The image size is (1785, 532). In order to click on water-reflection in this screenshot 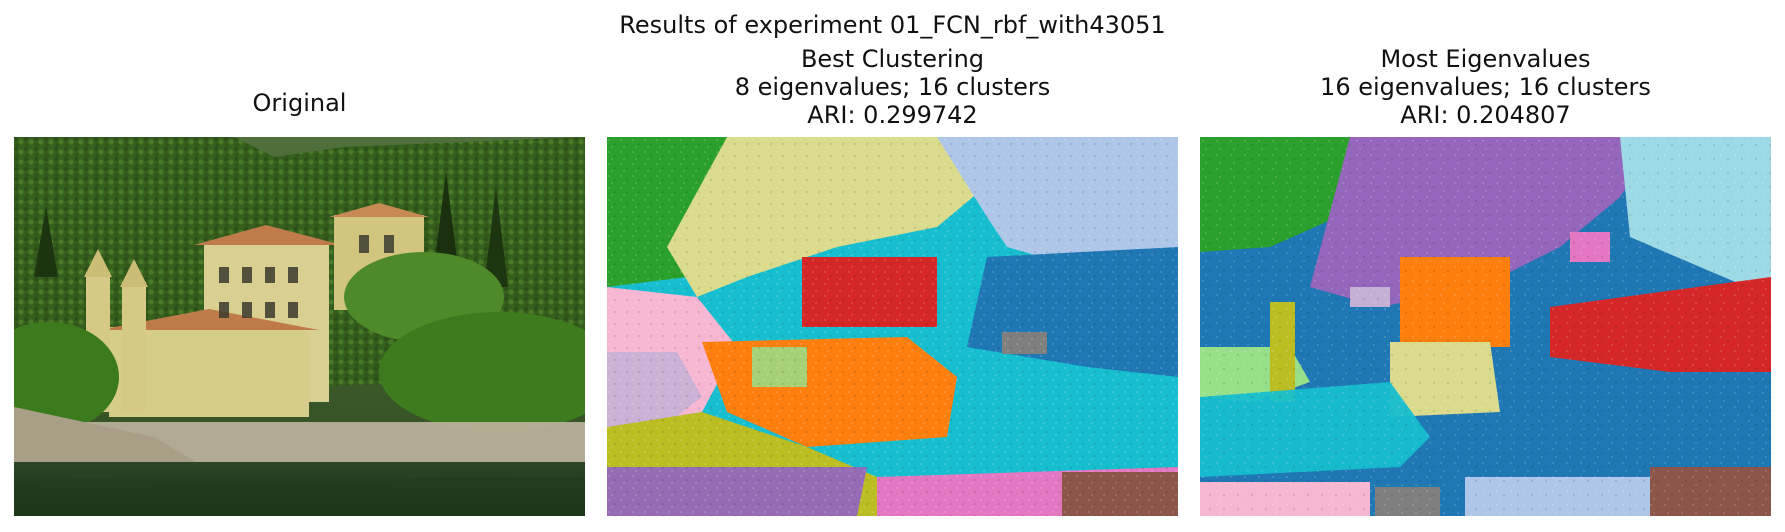, I will do `click(299, 496)`.